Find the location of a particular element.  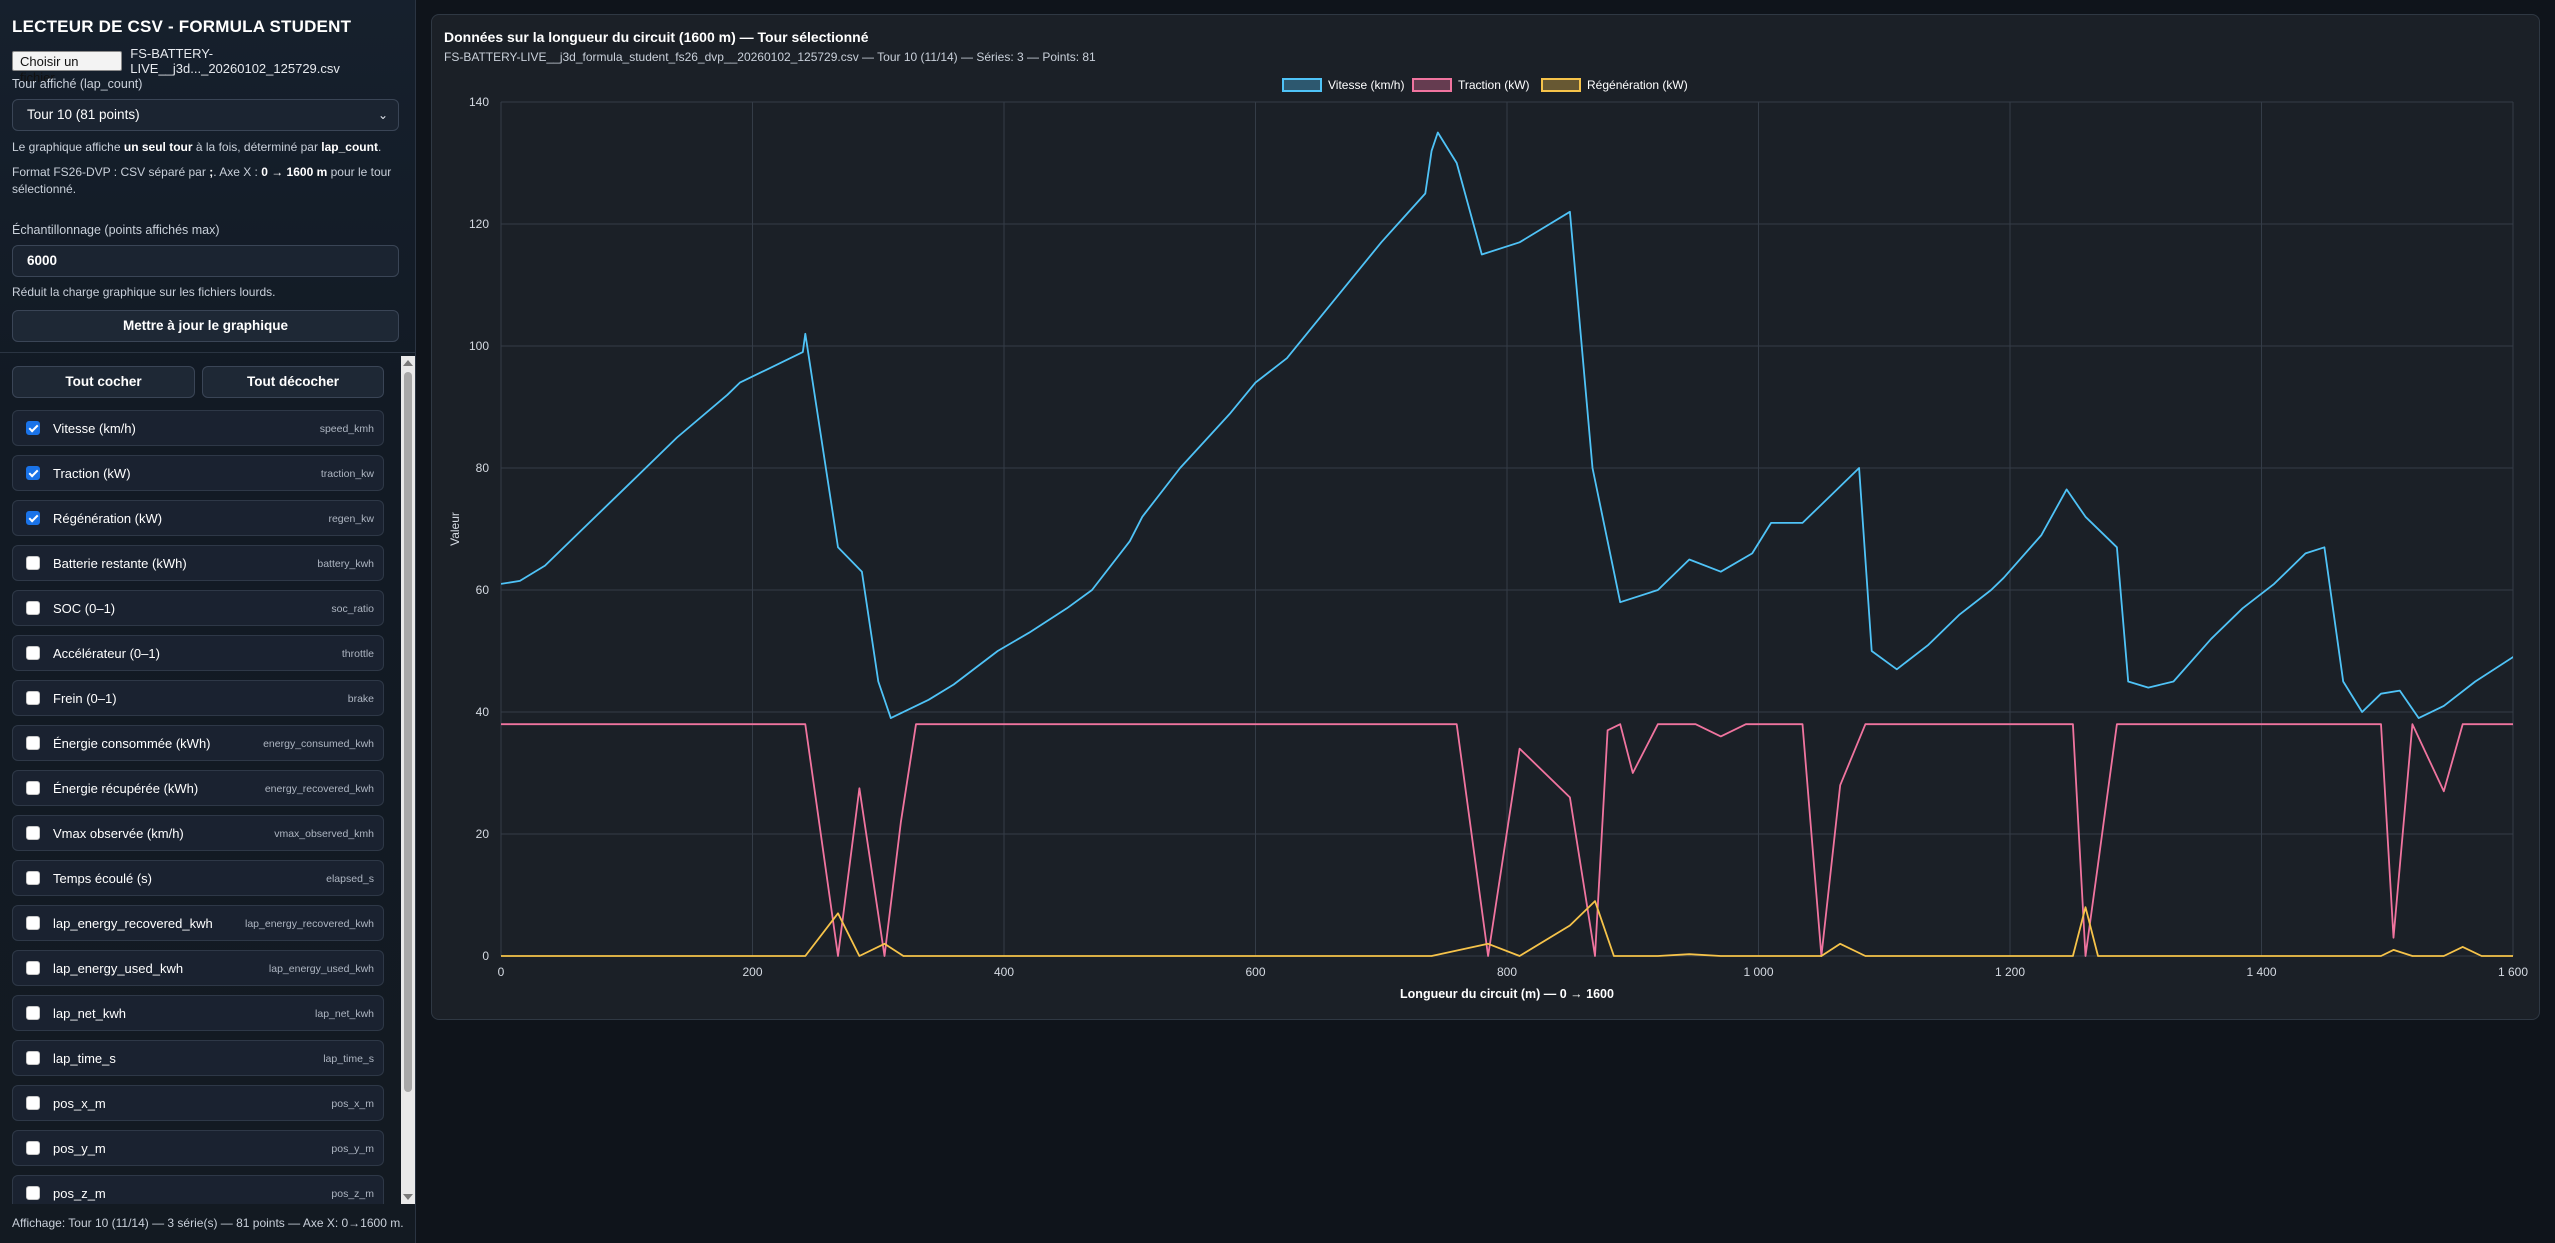

update-chart-button: Mettre à jour le graphique is located at coordinates (205, 326).